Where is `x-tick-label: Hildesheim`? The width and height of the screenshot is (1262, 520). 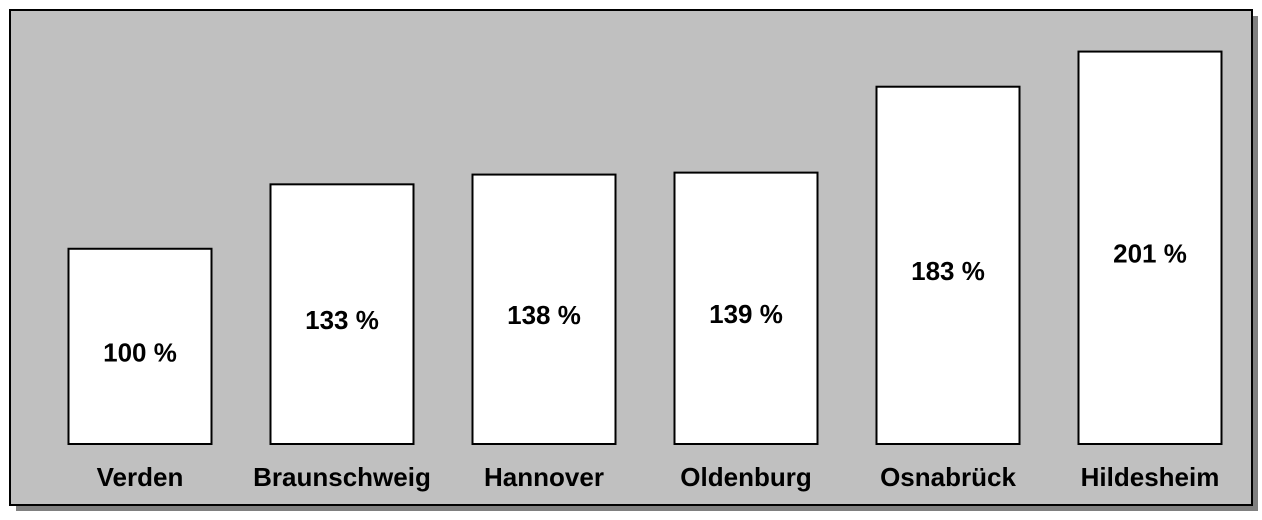
x-tick-label: Hildesheim is located at coordinates (1150, 477).